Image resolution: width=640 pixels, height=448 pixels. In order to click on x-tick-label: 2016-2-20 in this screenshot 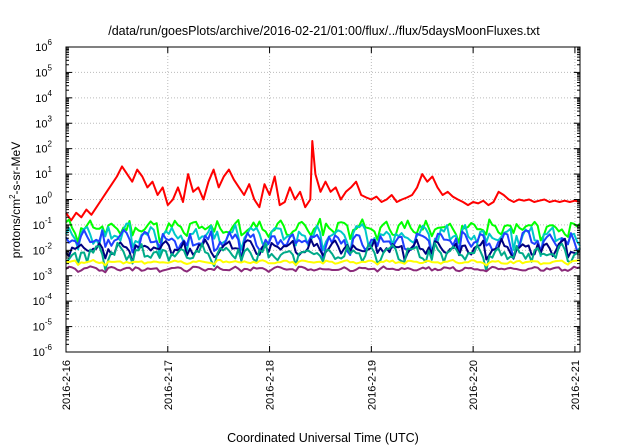, I will do `click(474, 385)`.